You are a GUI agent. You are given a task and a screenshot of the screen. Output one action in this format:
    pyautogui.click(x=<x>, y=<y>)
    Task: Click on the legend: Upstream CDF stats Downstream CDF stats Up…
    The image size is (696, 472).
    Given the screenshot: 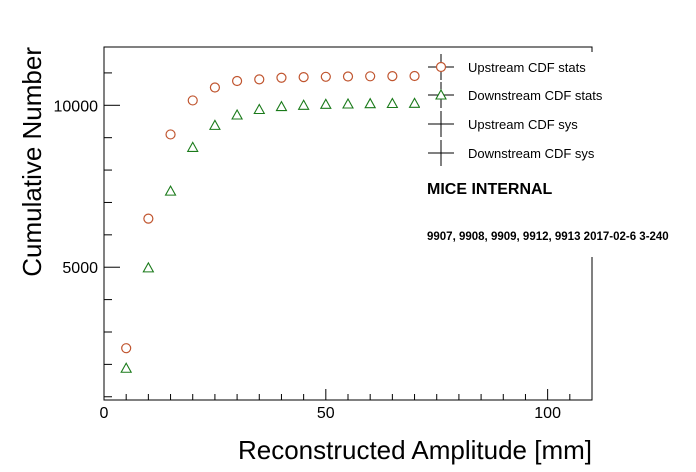 What is the action you would take?
    pyautogui.click(x=520, y=154)
    